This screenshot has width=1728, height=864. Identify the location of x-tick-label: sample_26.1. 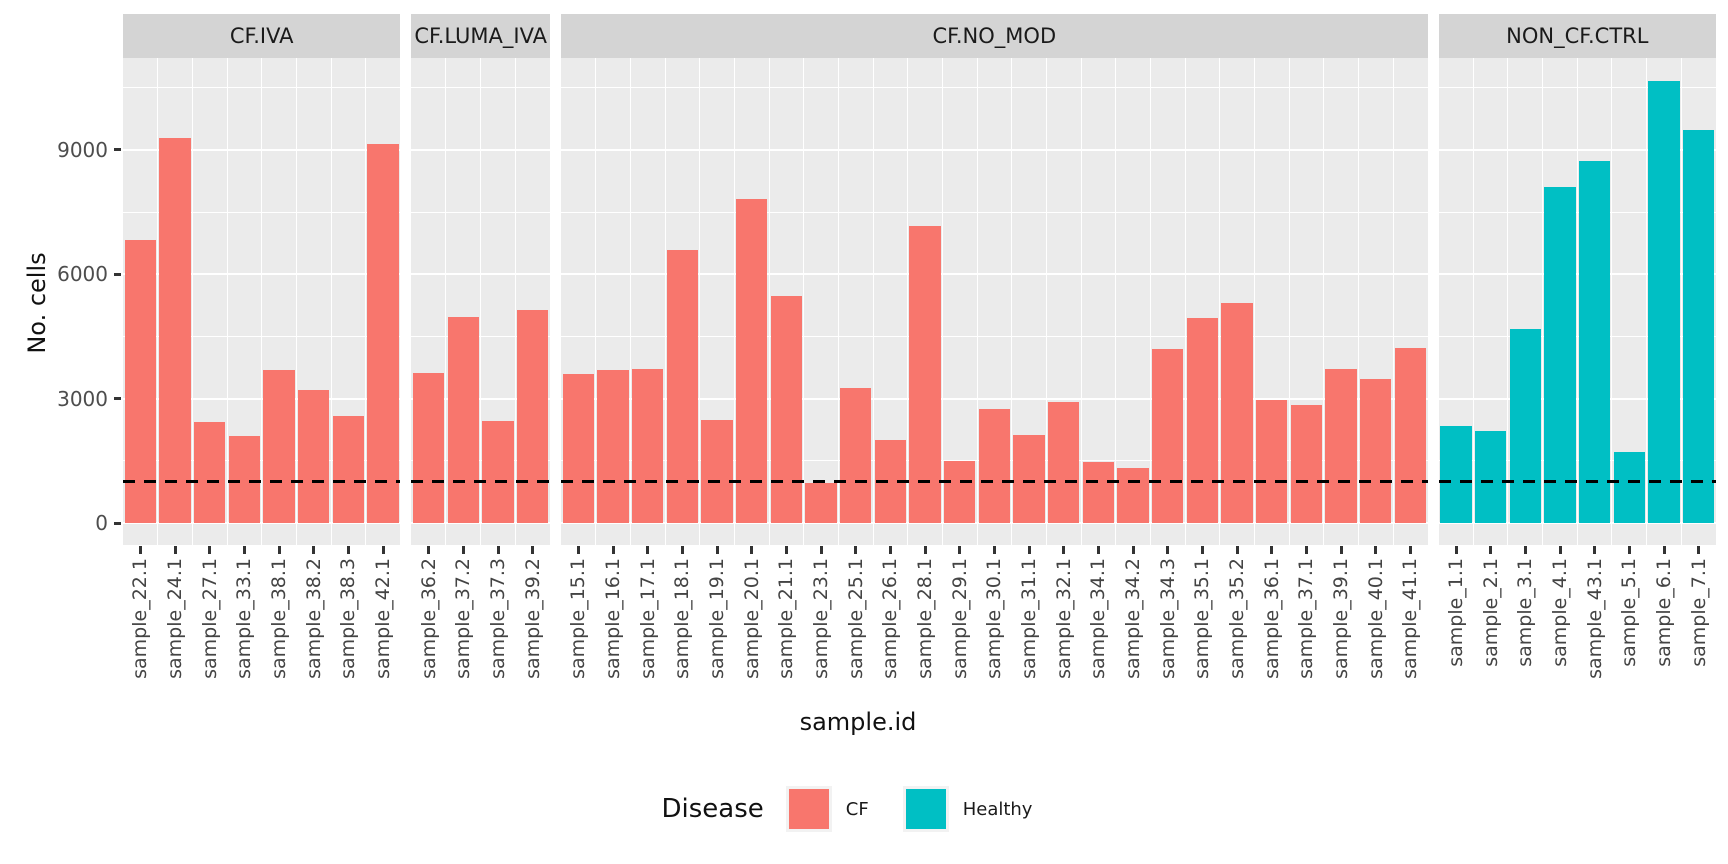
(890, 618).